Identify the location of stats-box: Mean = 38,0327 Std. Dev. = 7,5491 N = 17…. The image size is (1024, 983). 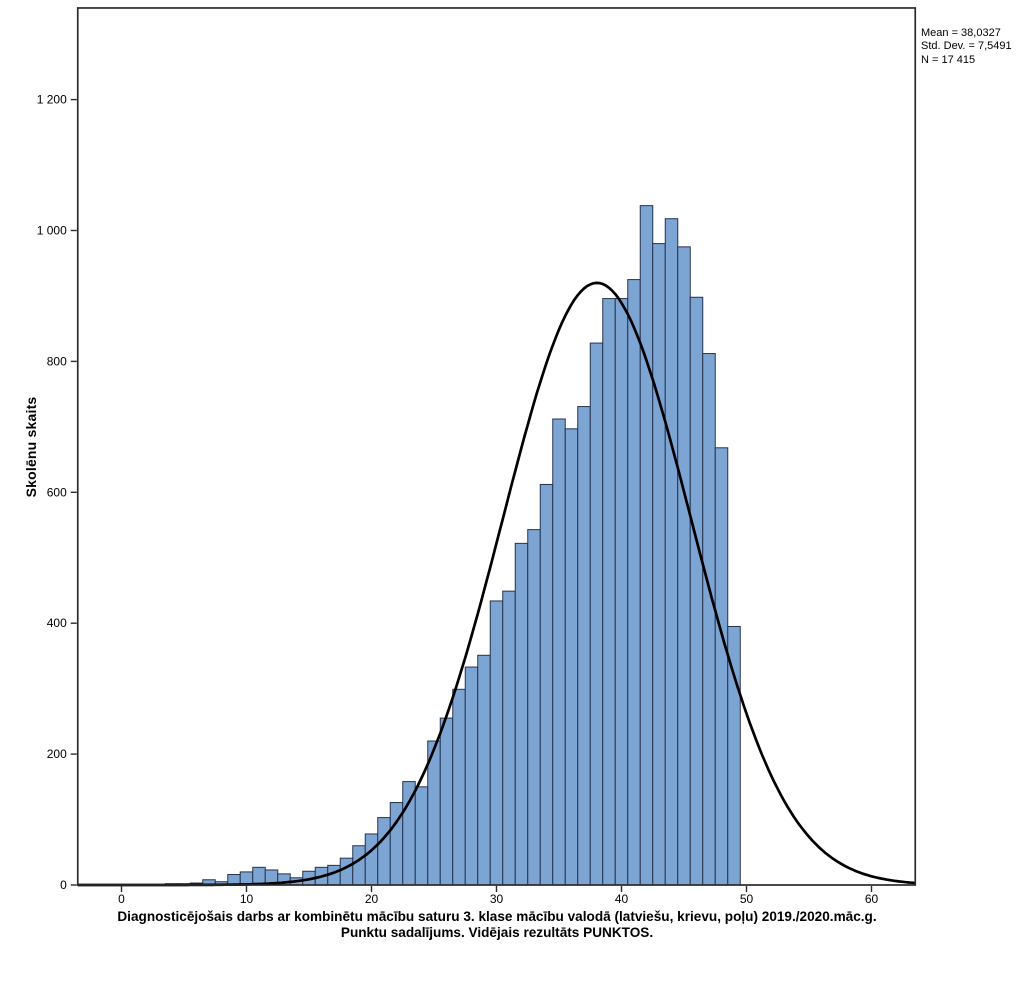
(966, 47).